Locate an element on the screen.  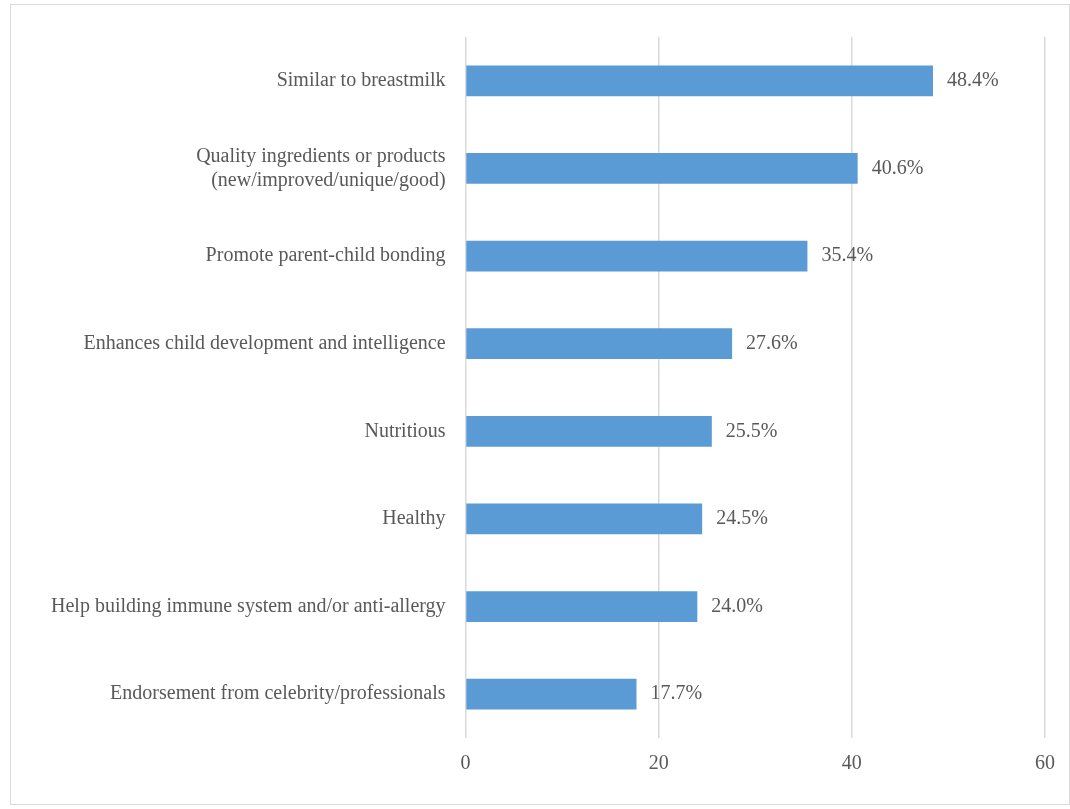
y-tick-label: Endorsement from celebrity/professionals is located at coordinates (278, 693).